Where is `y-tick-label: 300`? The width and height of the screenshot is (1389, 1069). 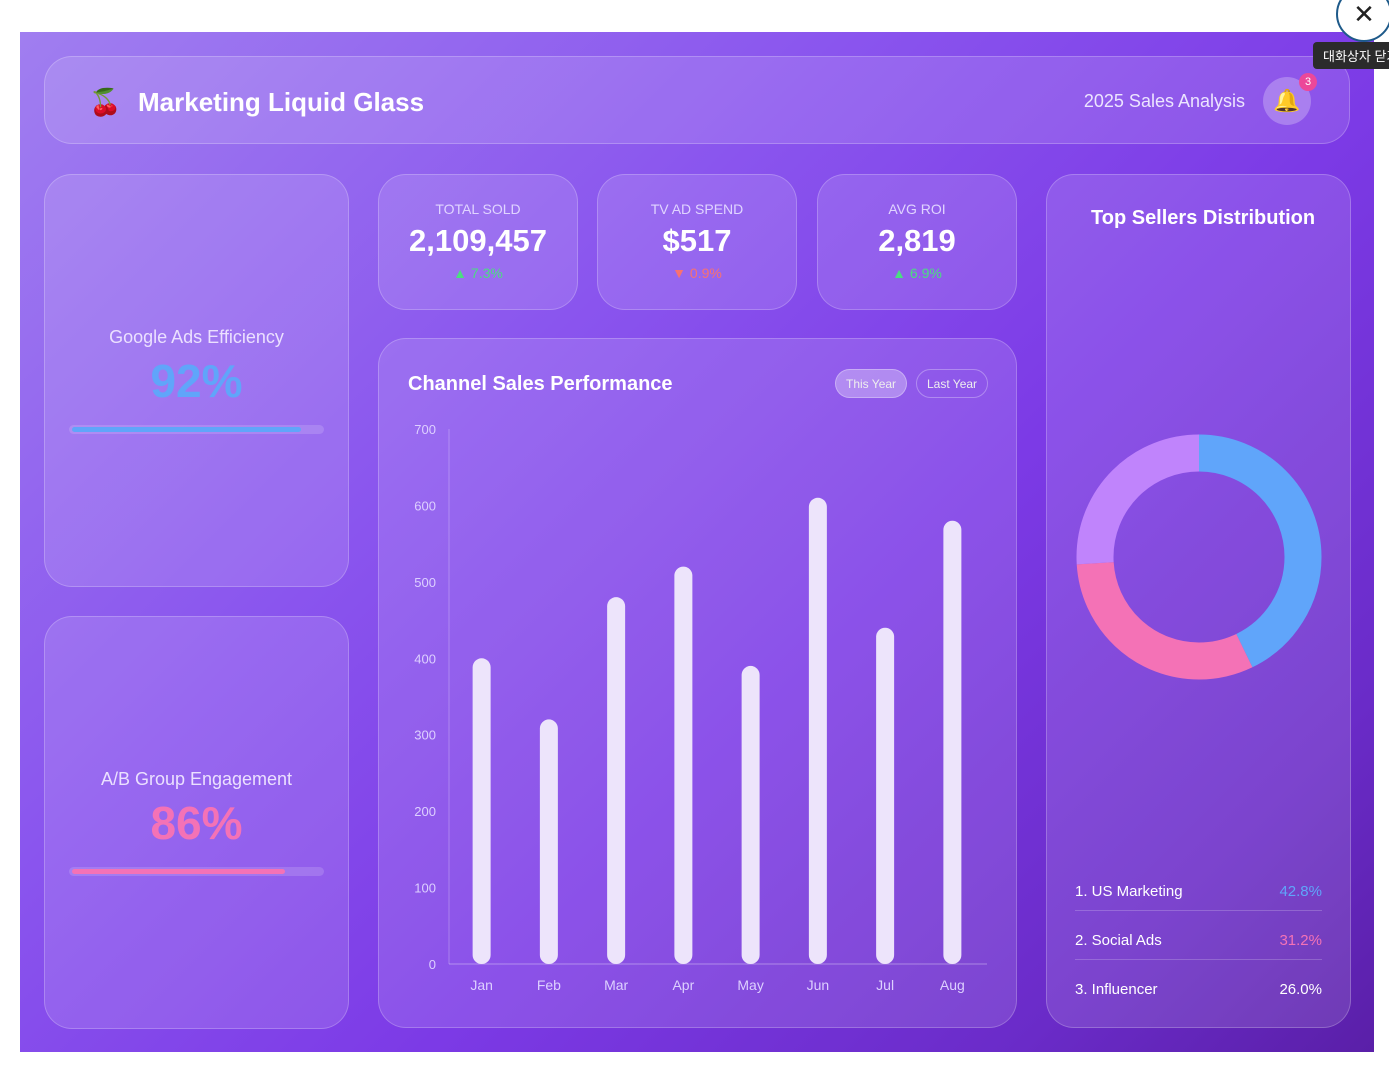
y-tick-label: 300 is located at coordinates (425, 735).